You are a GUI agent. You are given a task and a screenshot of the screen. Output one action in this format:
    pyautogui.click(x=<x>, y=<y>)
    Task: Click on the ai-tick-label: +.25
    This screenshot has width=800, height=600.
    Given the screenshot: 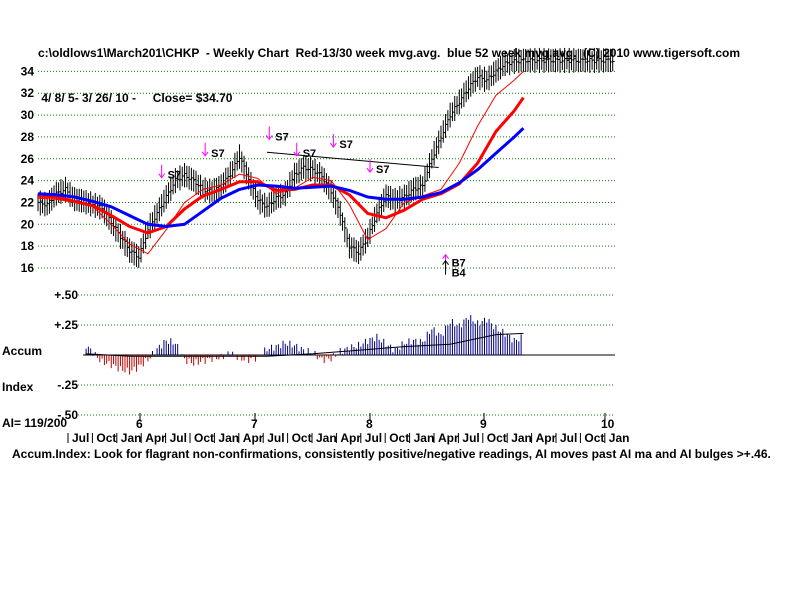 What is the action you would take?
    pyautogui.click(x=66, y=325)
    